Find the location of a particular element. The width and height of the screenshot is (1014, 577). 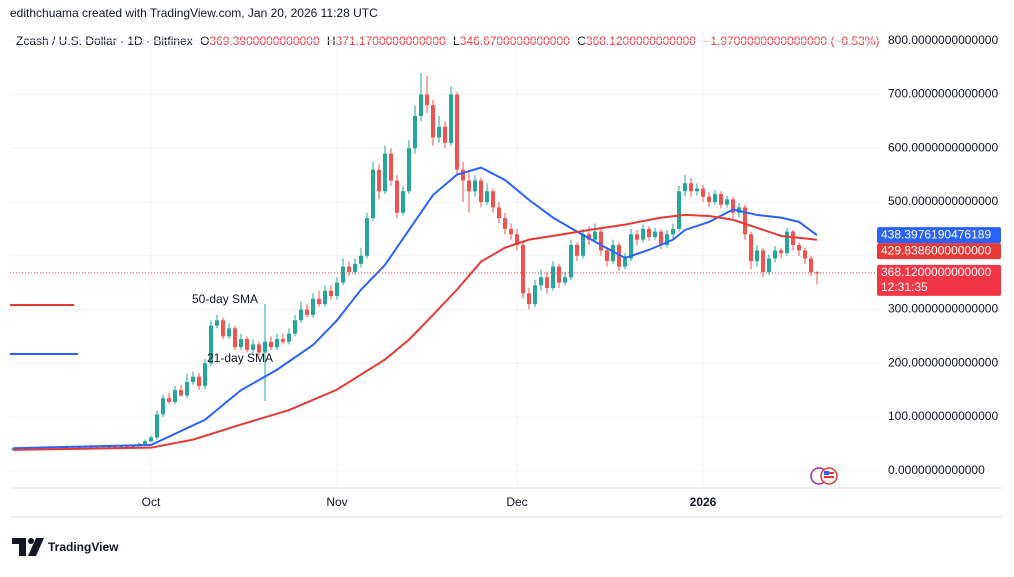

countdown: 12:31:35 is located at coordinates (904, 287).